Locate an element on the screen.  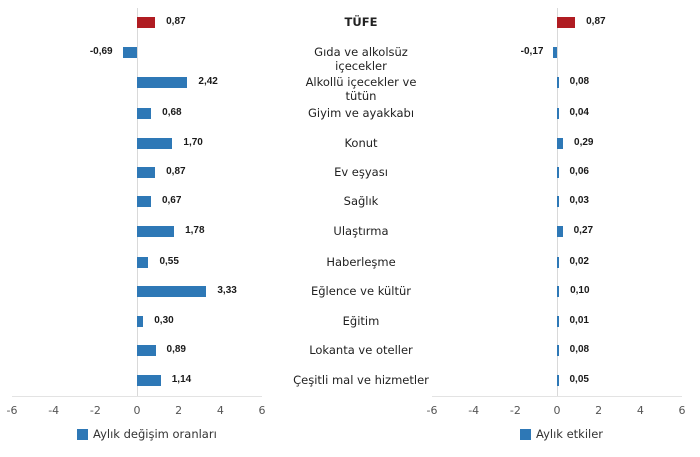
value-label: 0,10 is located at coordinates (580, 290).